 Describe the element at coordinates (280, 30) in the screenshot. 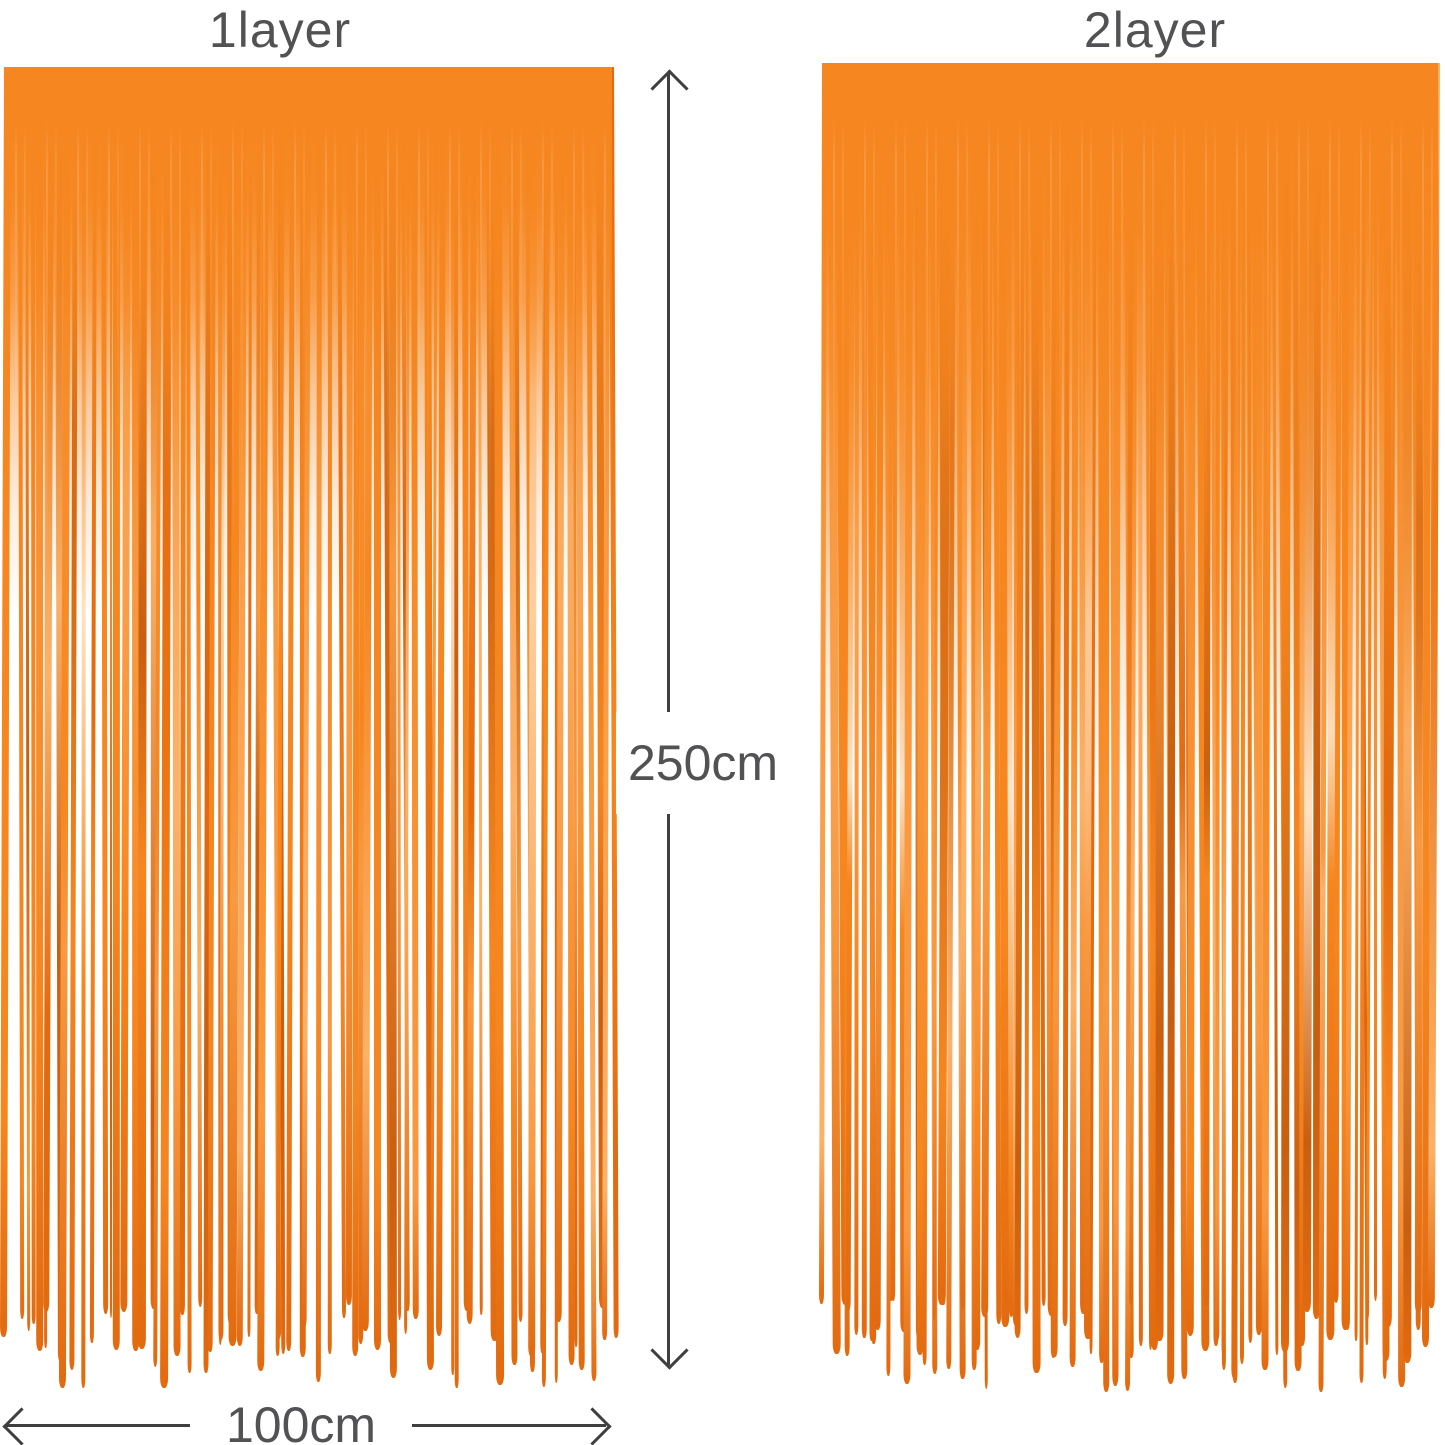

I see `left-curtain-label: 1layer` at that location.